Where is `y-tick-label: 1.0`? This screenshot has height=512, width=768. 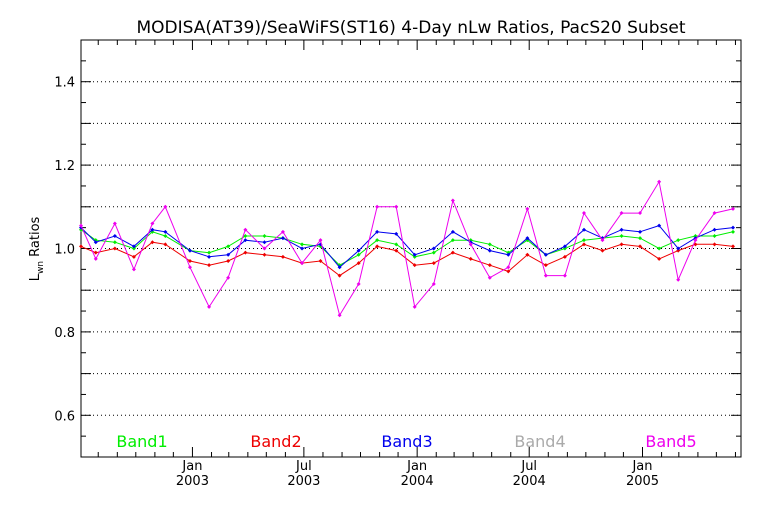
y-tick-label: 1.0 is located at coordinates (64, 250).